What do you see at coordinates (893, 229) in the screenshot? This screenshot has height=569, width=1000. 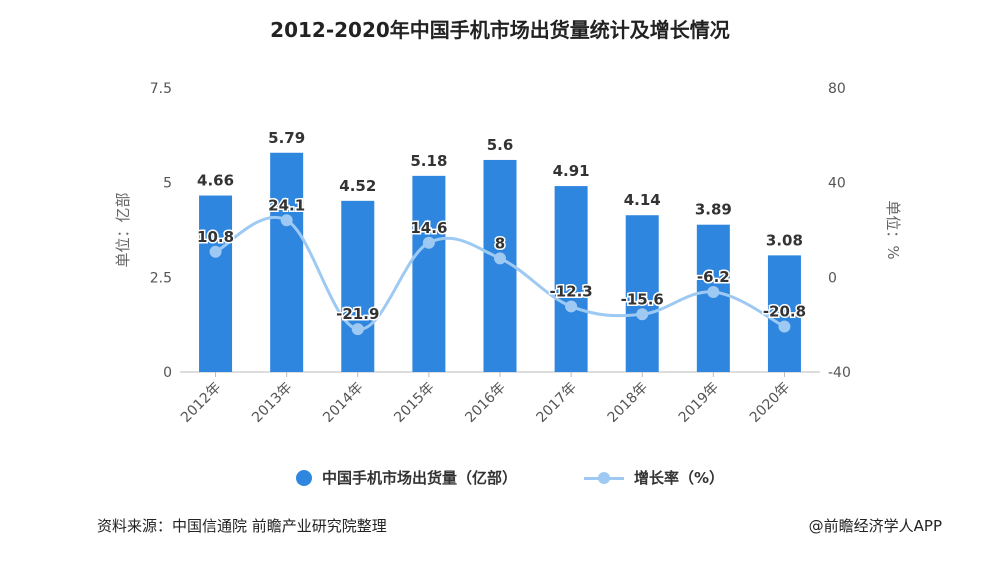 I see `right-axis-title: 单位：%` at bounding box center [893, 229].